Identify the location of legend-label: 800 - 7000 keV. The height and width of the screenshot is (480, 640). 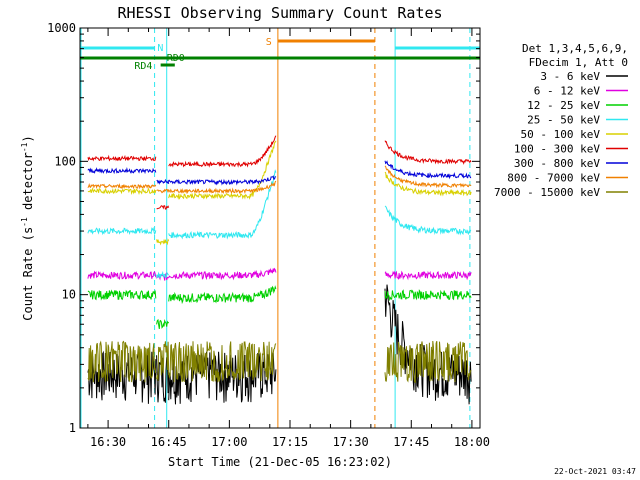
(553, 178).